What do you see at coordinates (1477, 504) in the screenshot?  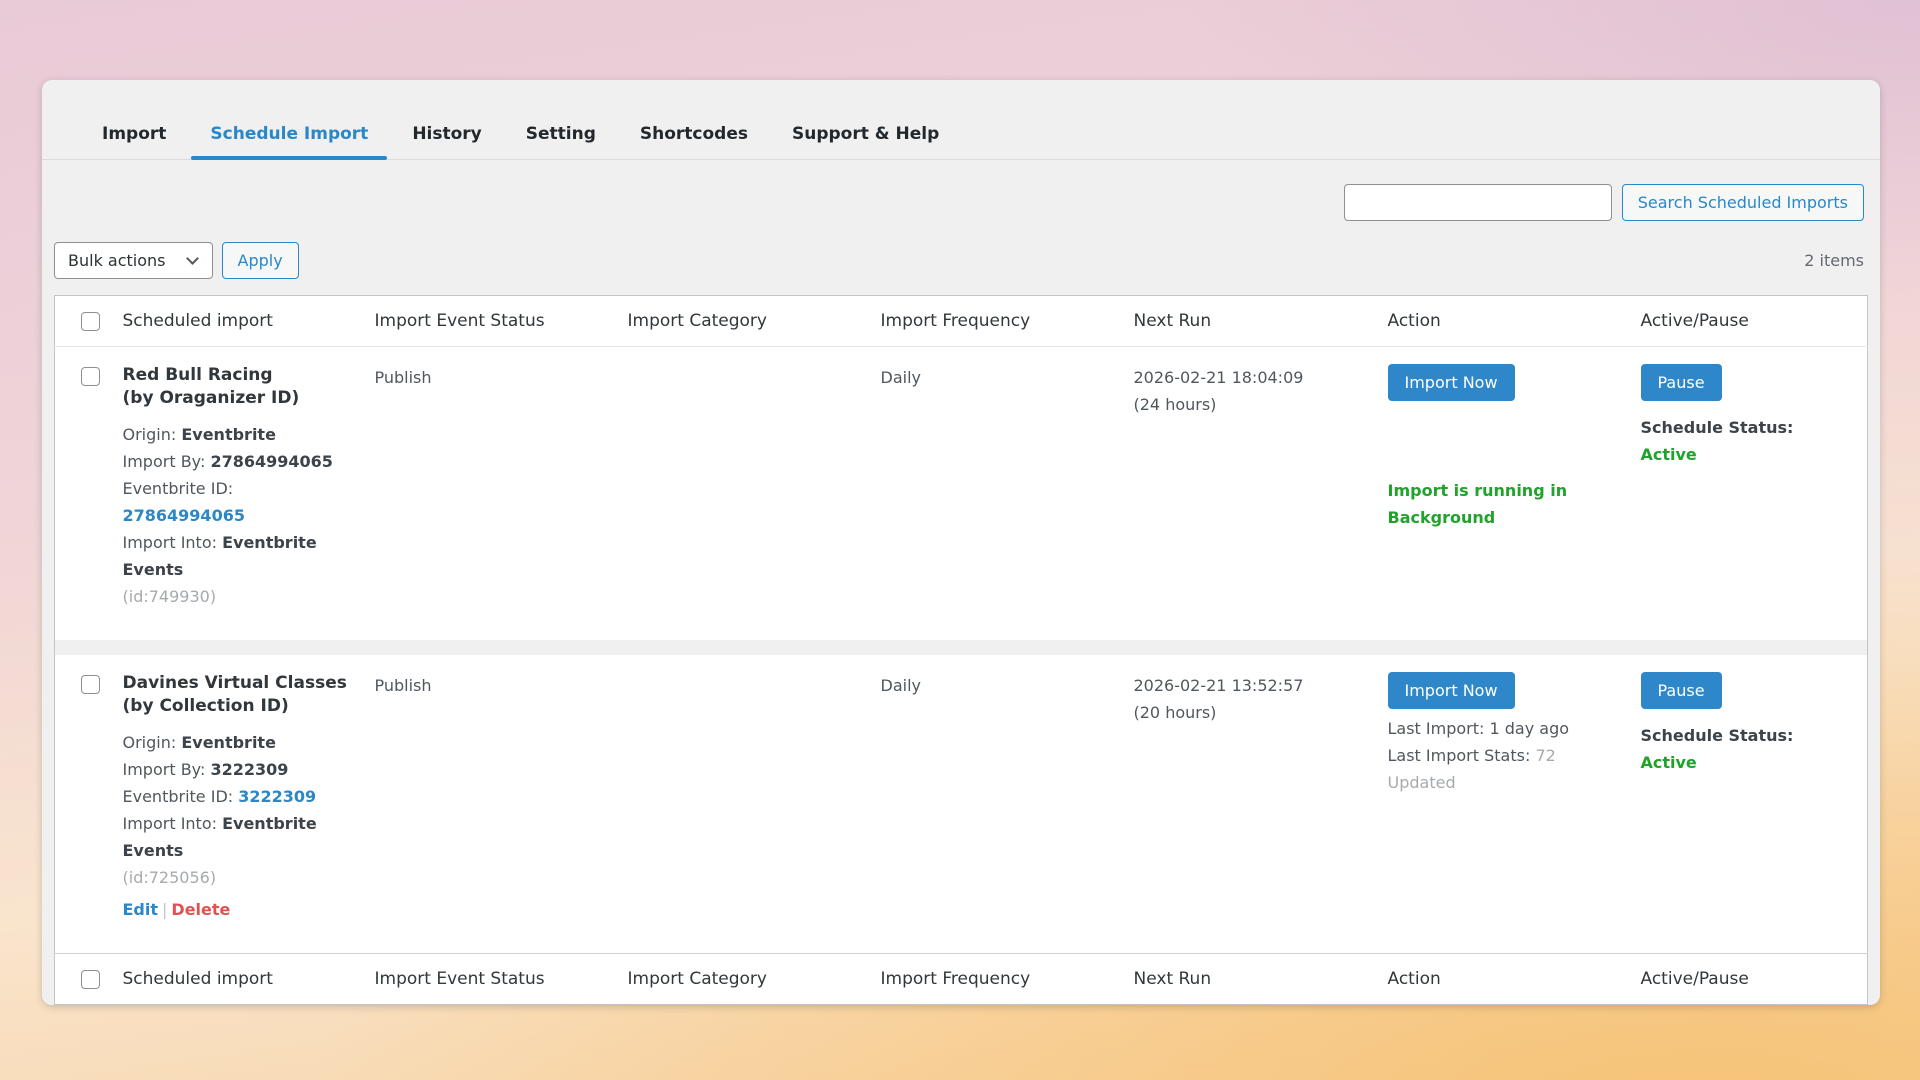 I see `import-running-note: Import is running in Background` at bounding box center [1477, 504].